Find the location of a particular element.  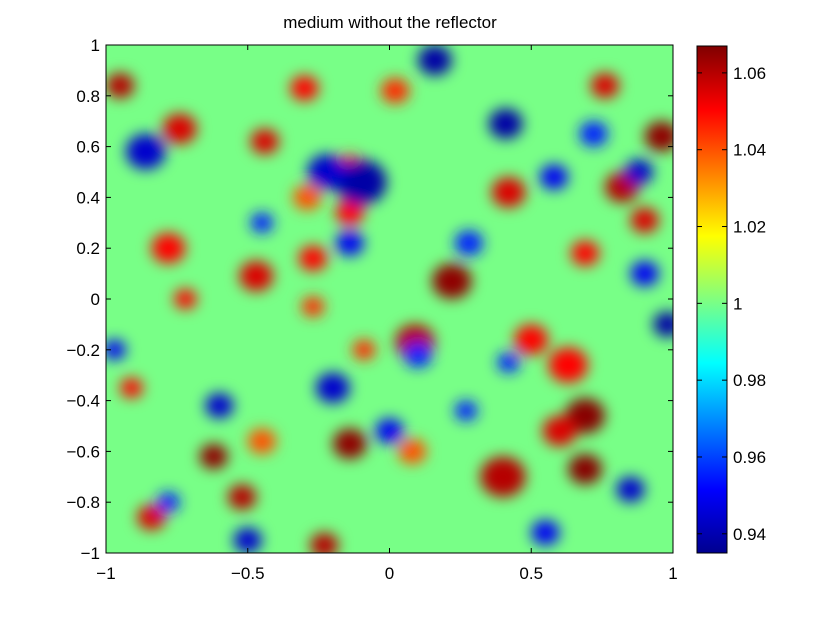

colorbar-tick-label: 1.02 is located at coordinates (749, 227).